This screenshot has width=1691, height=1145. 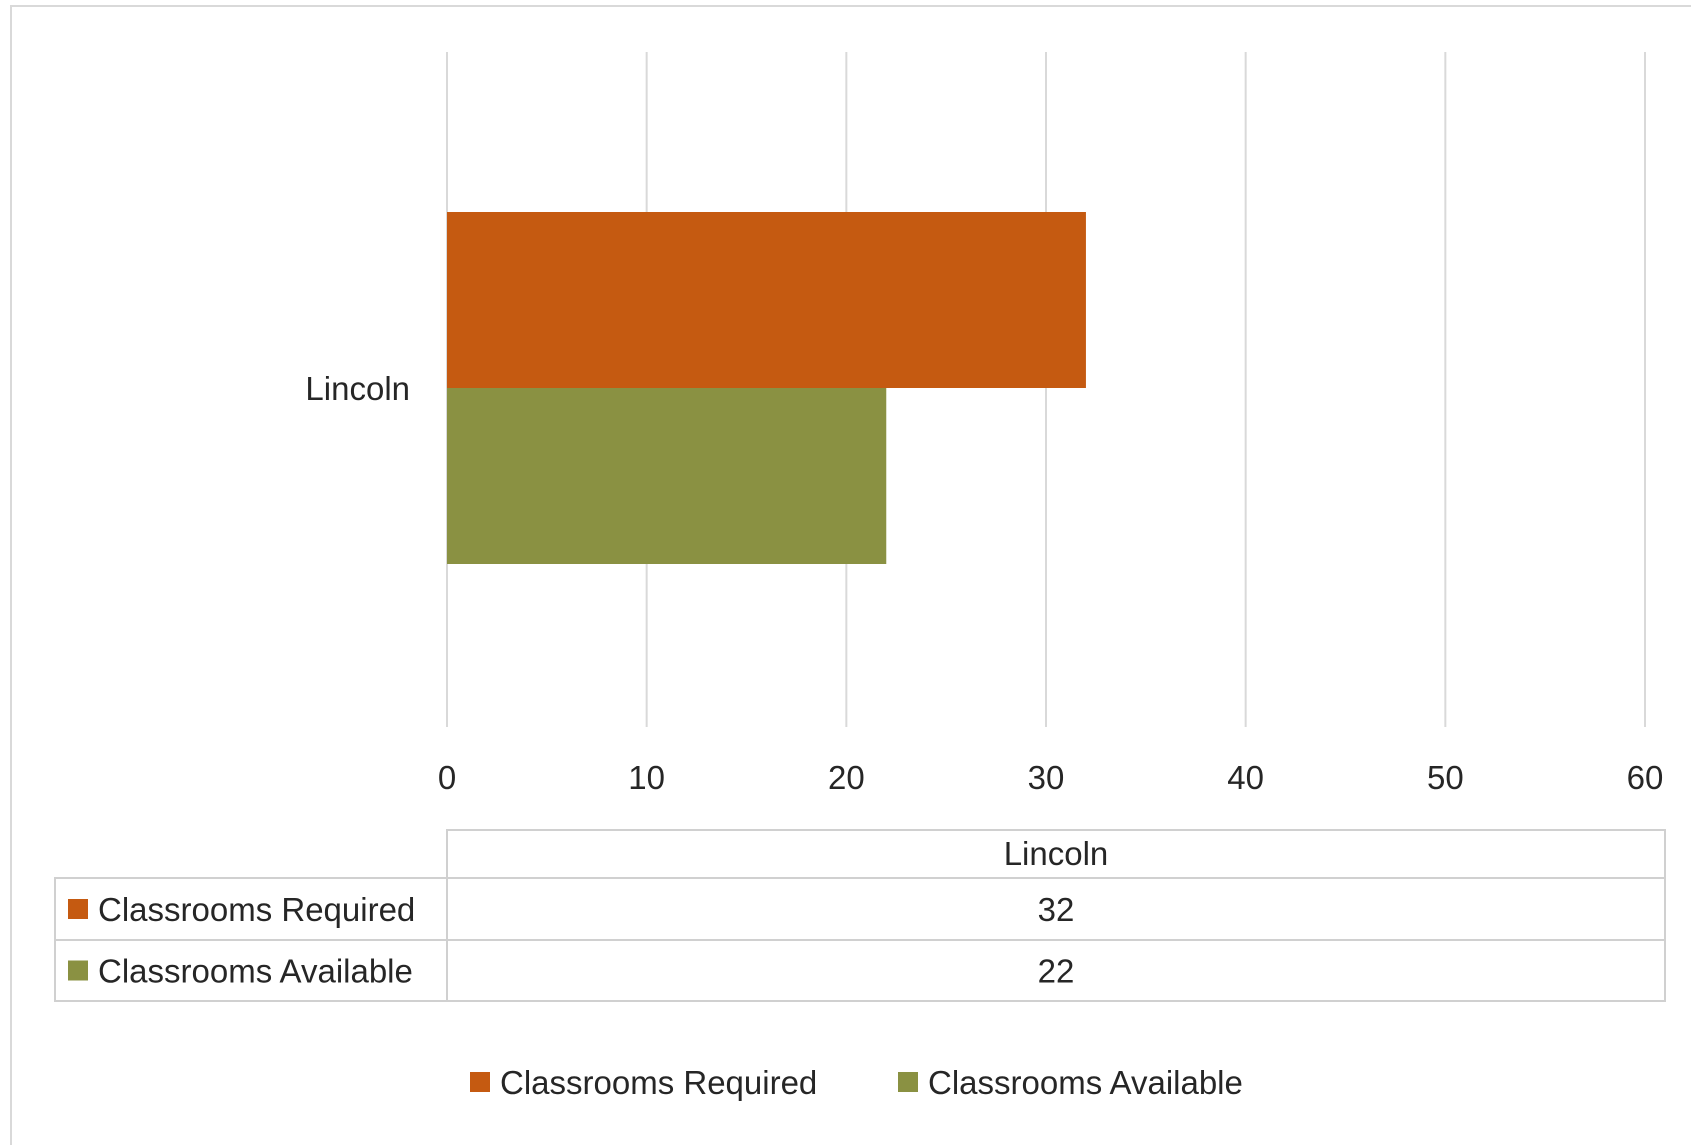 I want to click on tick-label-layer: 0 10 20 30 40 50 60, so click(x=1051, y=777).